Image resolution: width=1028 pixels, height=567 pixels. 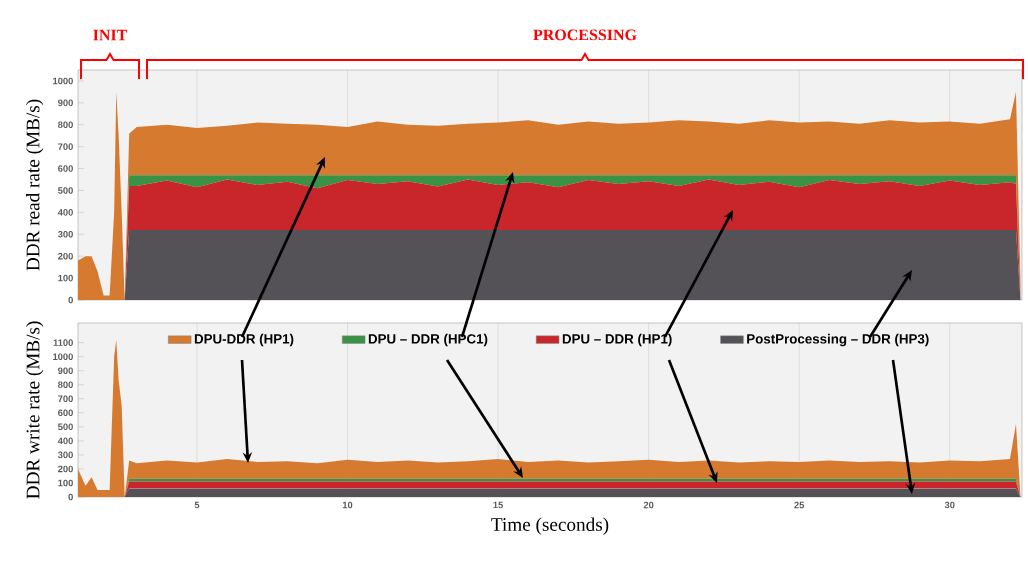 I want to click on y-axis-title: DDR read rate (MB/s), so click(x=34, y=185).